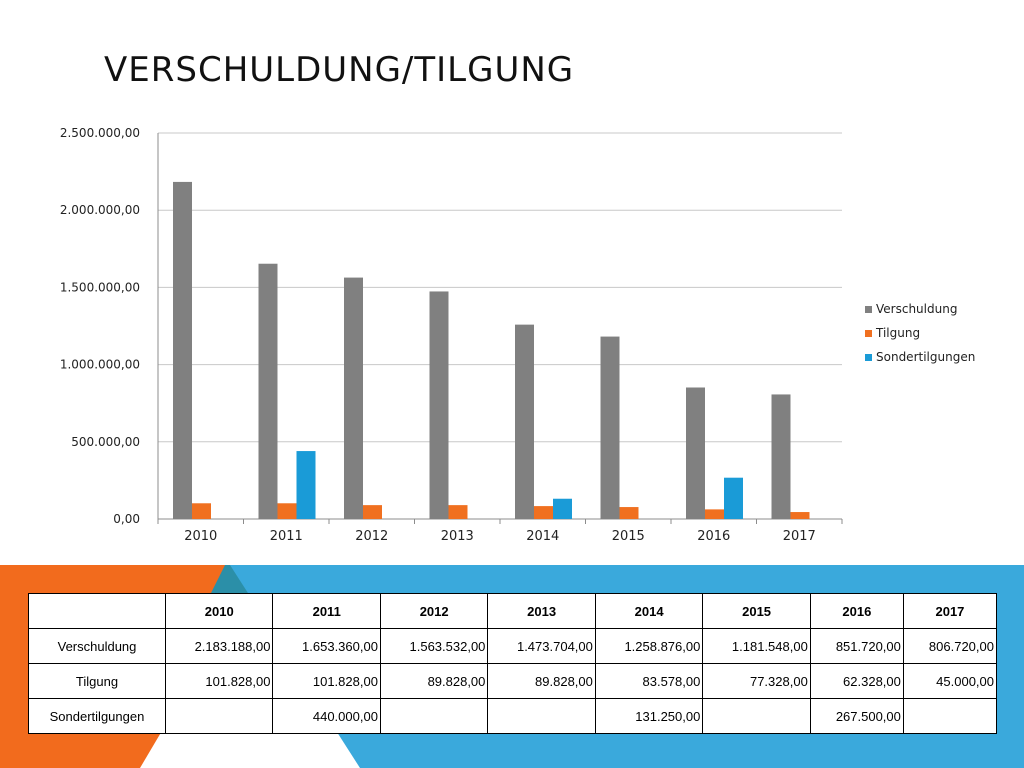 Image resolution: width=1024 pixels, height=768 pixels. Describe the element at coordinates (457, 536) in the screenshot. I see `x-tick-label: 2013` at that location.